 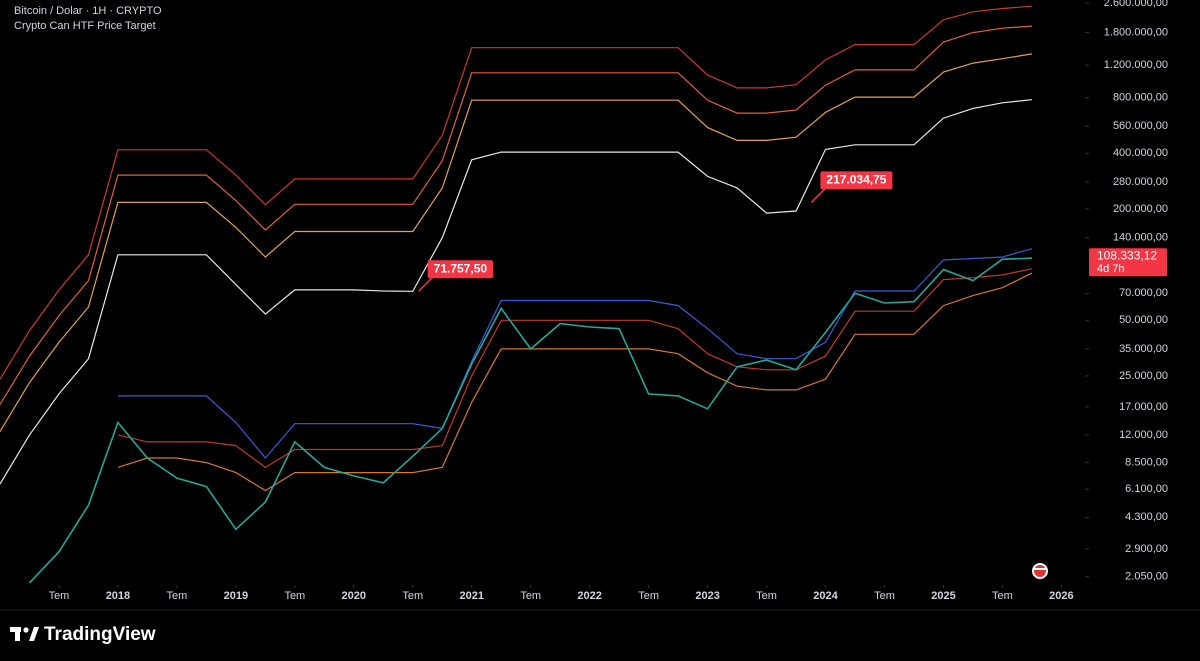 What do you see at coordinates (34, 634) in the screenshot?
I see `logo-slash` at bounding box center [34, 634].